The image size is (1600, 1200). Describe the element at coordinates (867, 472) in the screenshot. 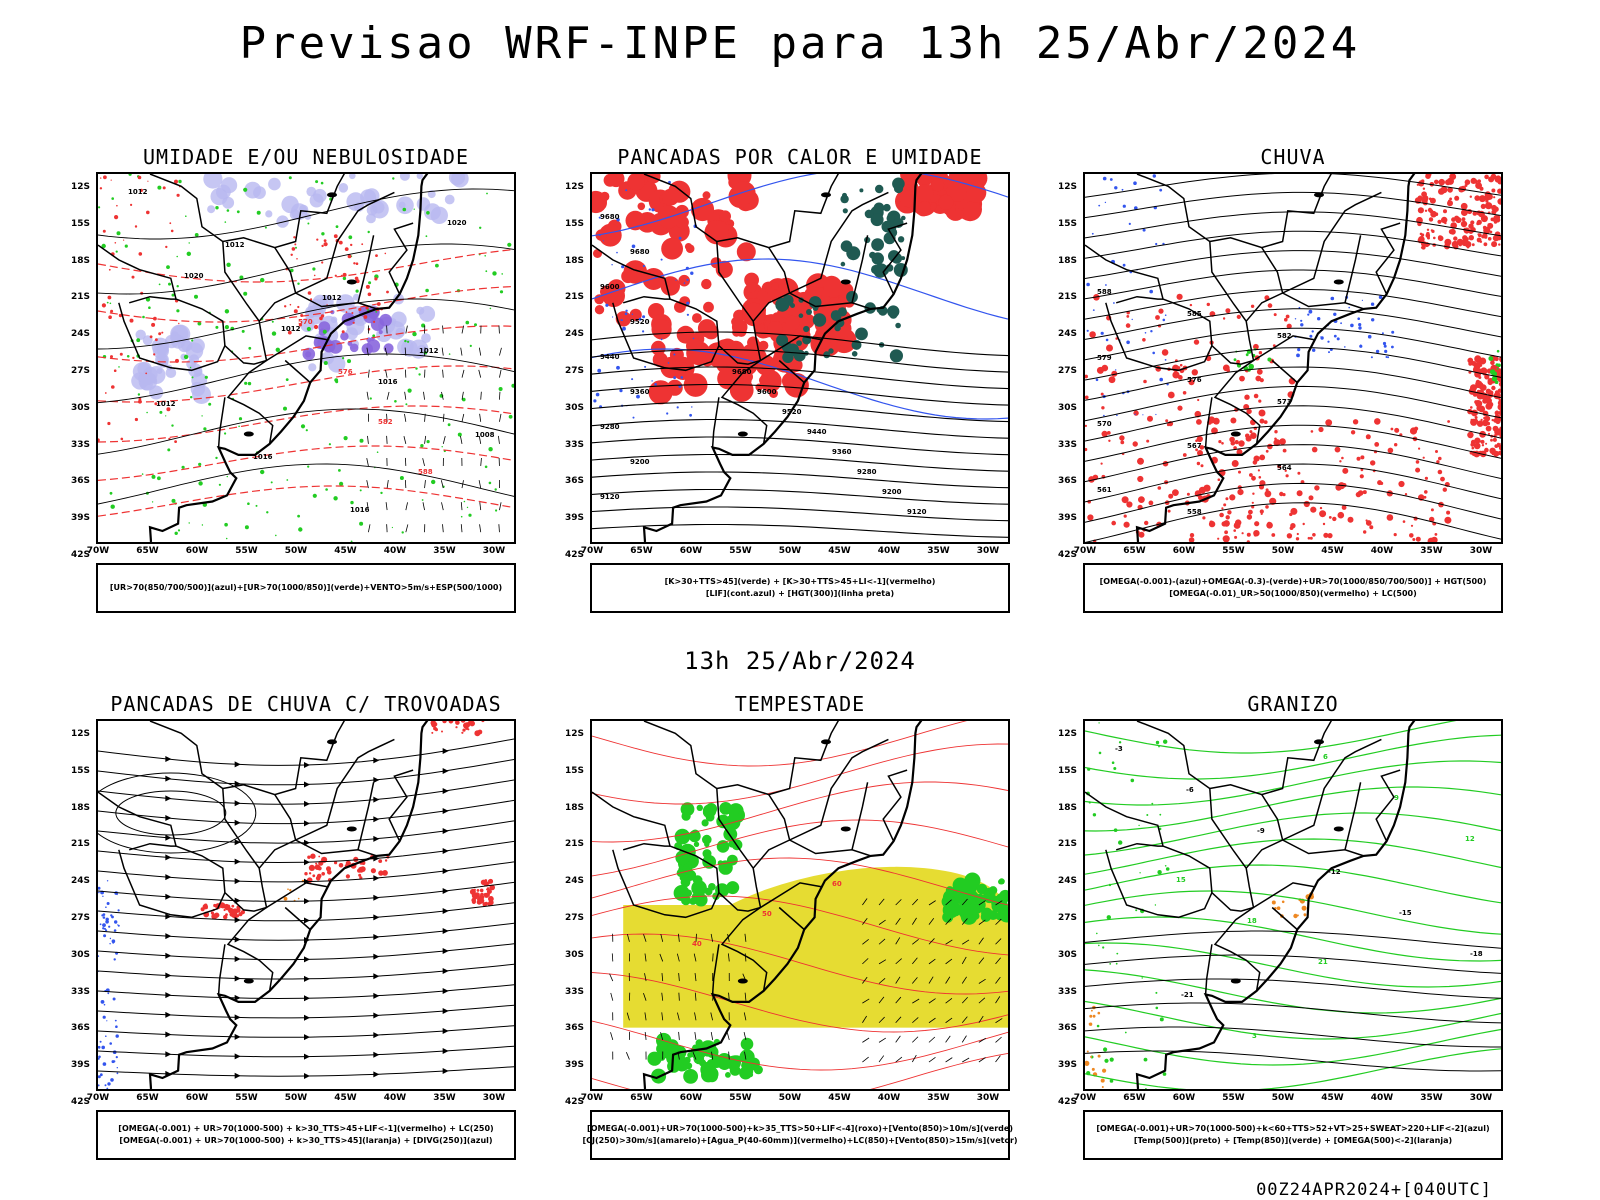

I see `contour-label: 9280` at that location.